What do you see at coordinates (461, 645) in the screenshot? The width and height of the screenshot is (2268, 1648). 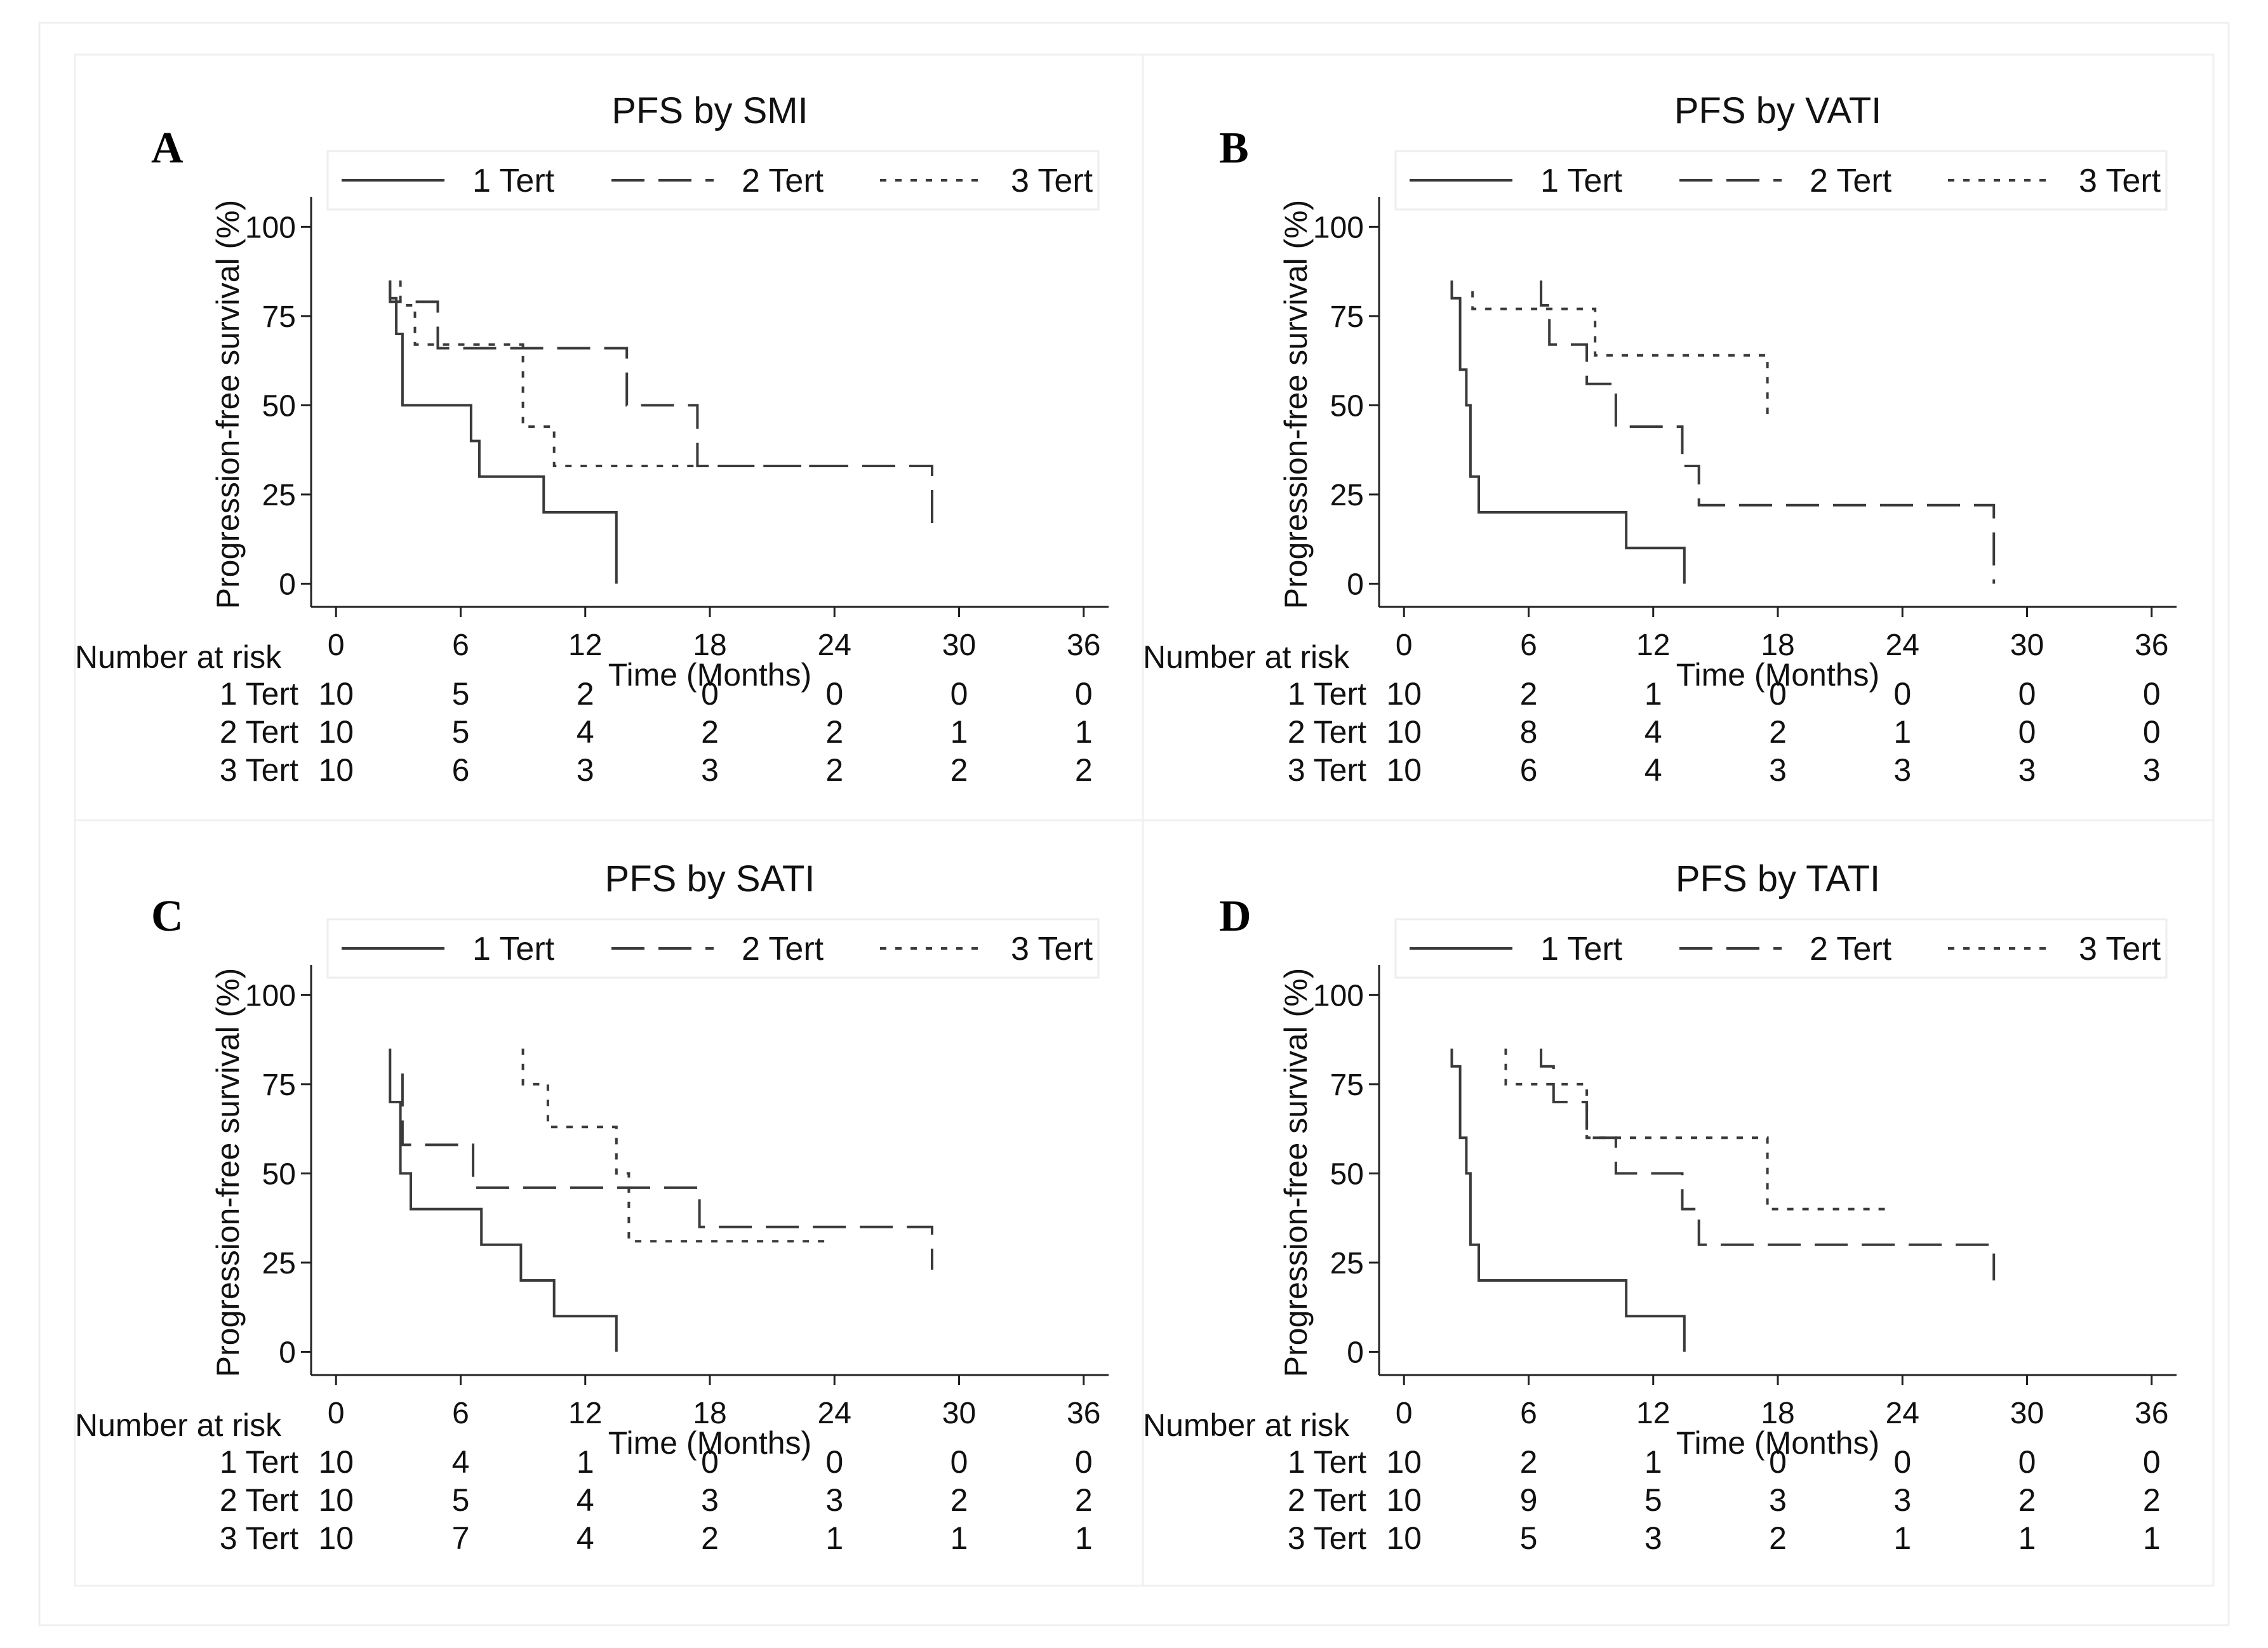 I see `x-tick-label: 6` at bounding box center [461, 645].